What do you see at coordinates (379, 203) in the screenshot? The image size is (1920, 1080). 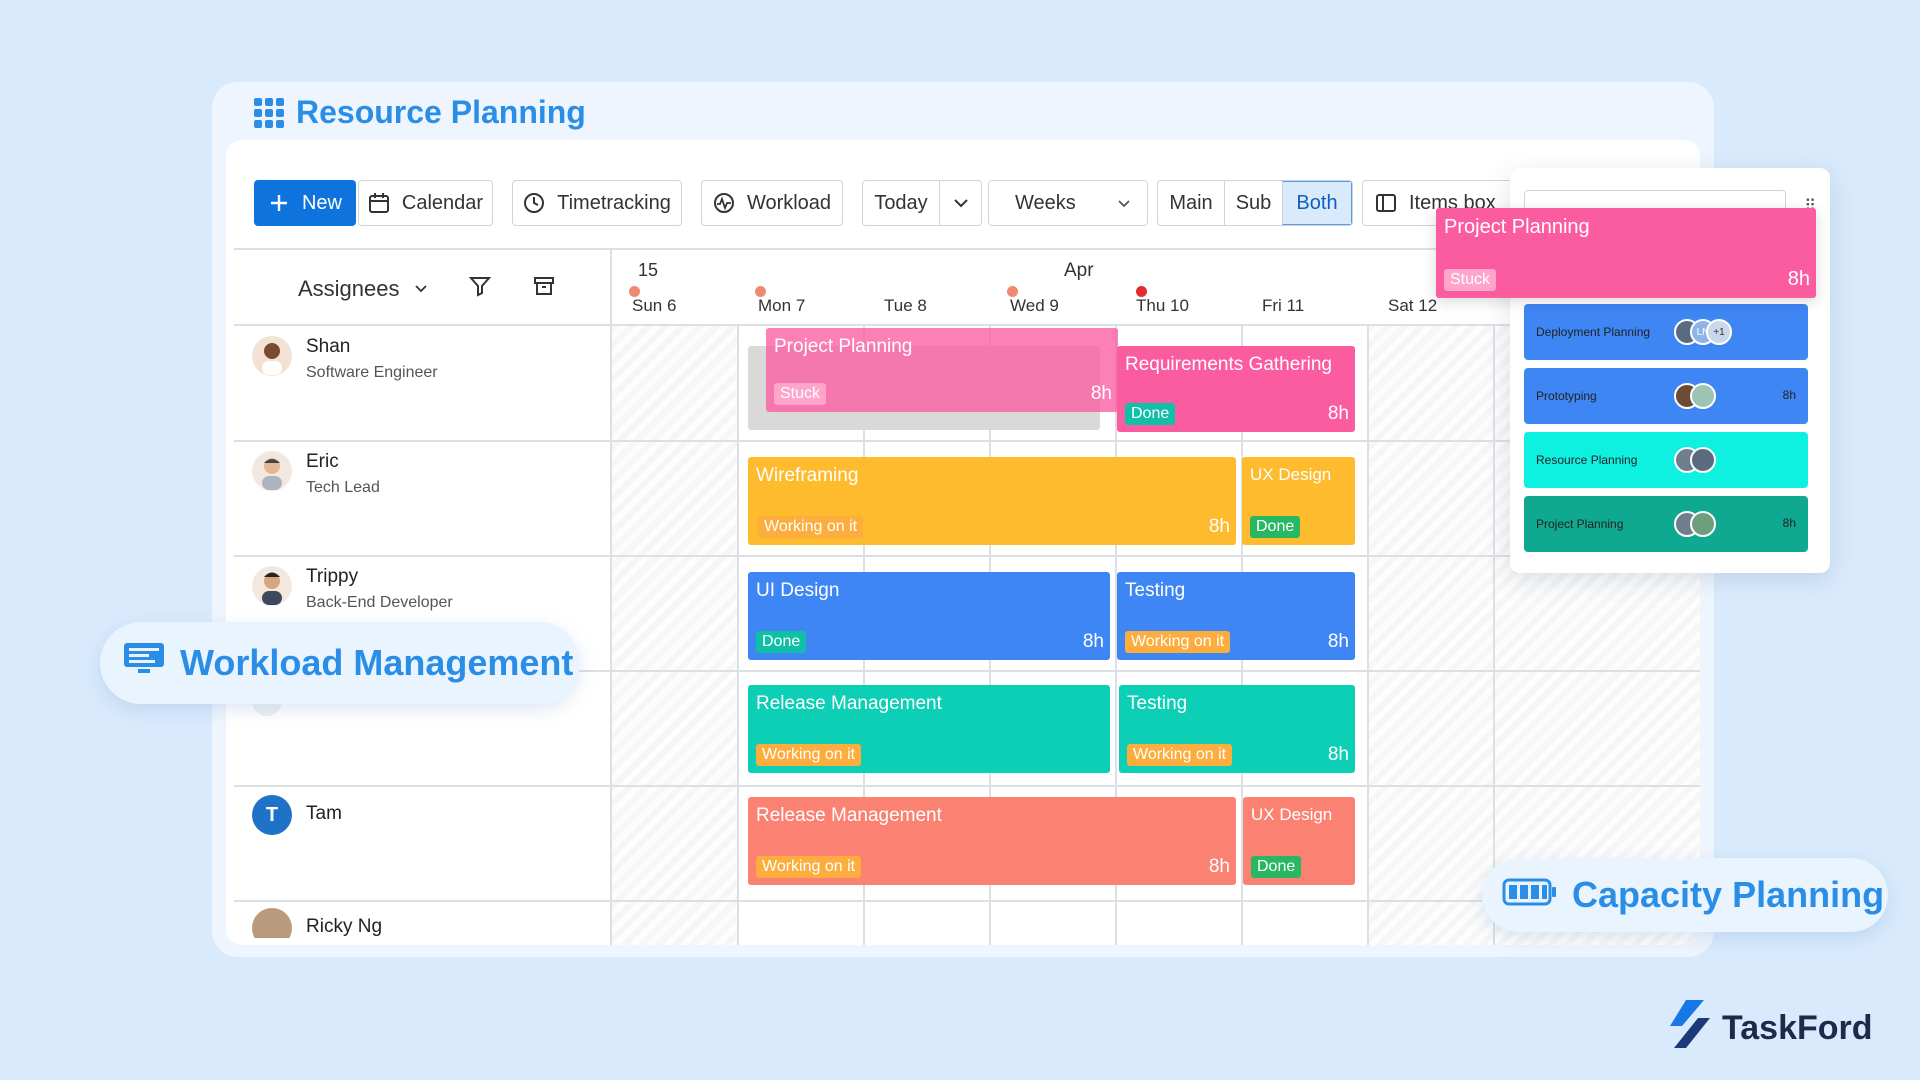 I see `calendar-icon` at bounding box center [379, 203].